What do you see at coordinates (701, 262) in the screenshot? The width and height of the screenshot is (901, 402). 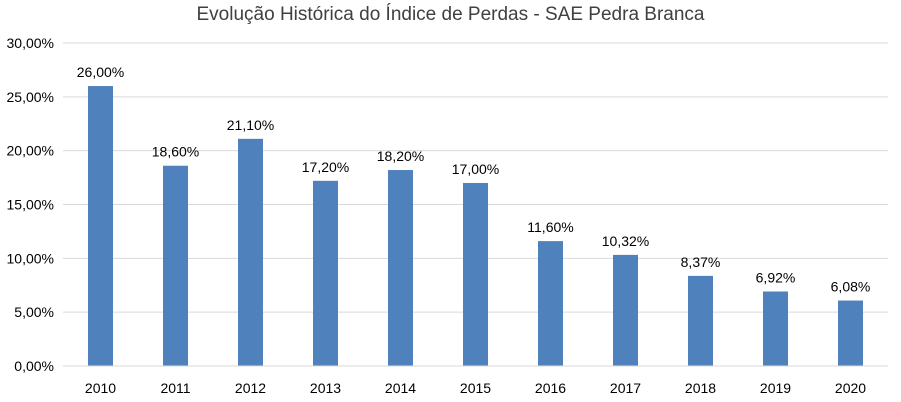 I see `data-label: 8,37%` at bounding box center [701, 262].